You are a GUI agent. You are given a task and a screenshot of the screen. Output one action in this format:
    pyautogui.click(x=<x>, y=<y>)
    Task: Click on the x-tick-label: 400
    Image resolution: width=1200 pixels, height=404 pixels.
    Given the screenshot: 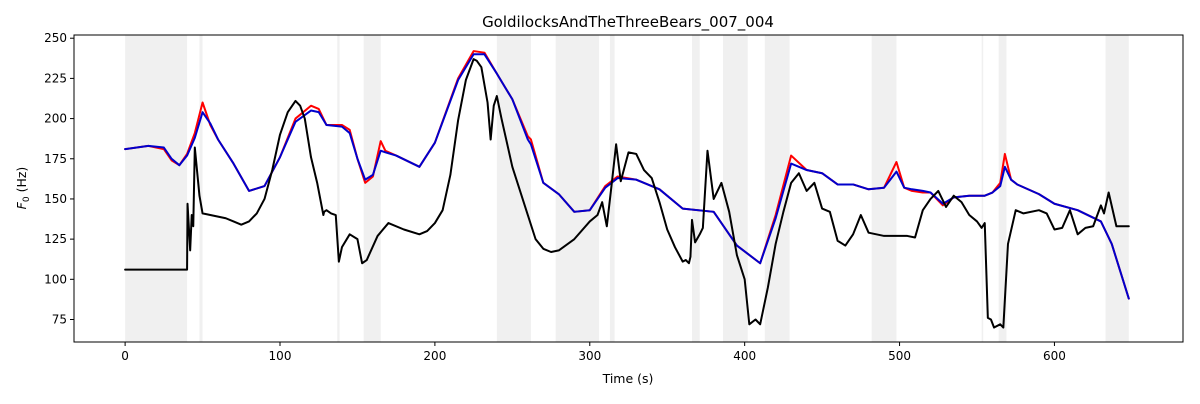 What is the action you would take?
    pyautogui.click(x=744, y=356)
    